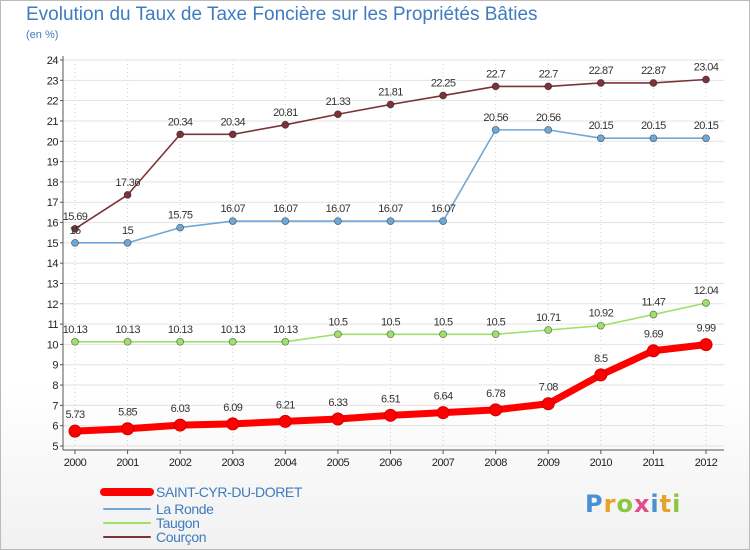  I want to click on y-tick-label: 15, so click(53, 244).